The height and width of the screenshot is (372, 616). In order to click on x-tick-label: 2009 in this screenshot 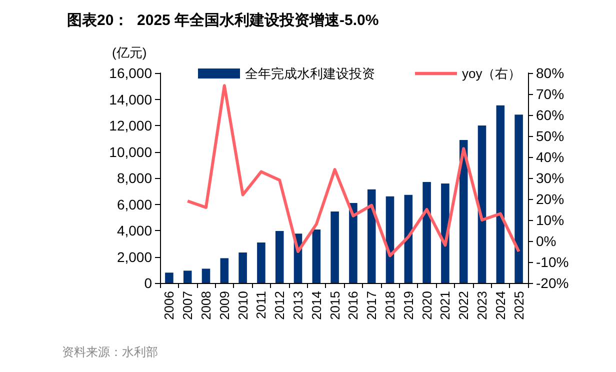, I will do `click(224, 305)`.